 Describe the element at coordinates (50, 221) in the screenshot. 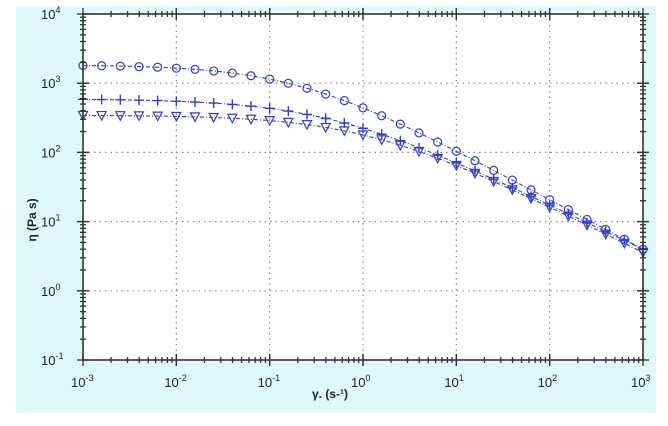

I see `y-tick-label: 10¹` at that location.